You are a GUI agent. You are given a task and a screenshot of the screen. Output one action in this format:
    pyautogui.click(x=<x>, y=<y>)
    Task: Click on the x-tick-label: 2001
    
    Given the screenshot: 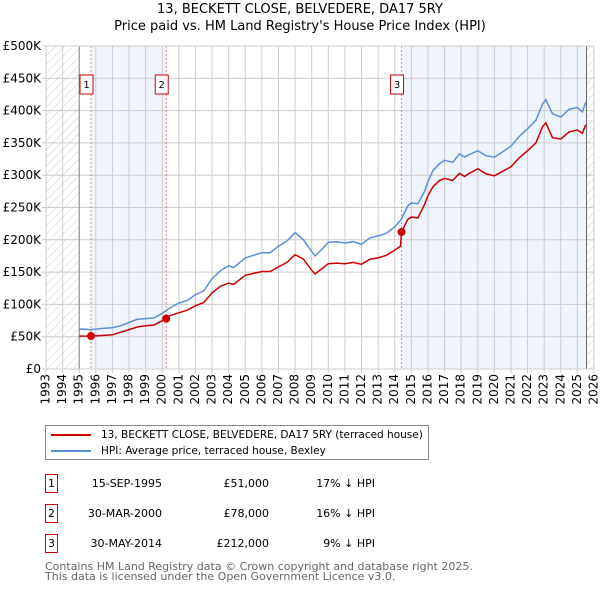 What is the action you would take?
    pyautogui.click(x=178, y=389)
    